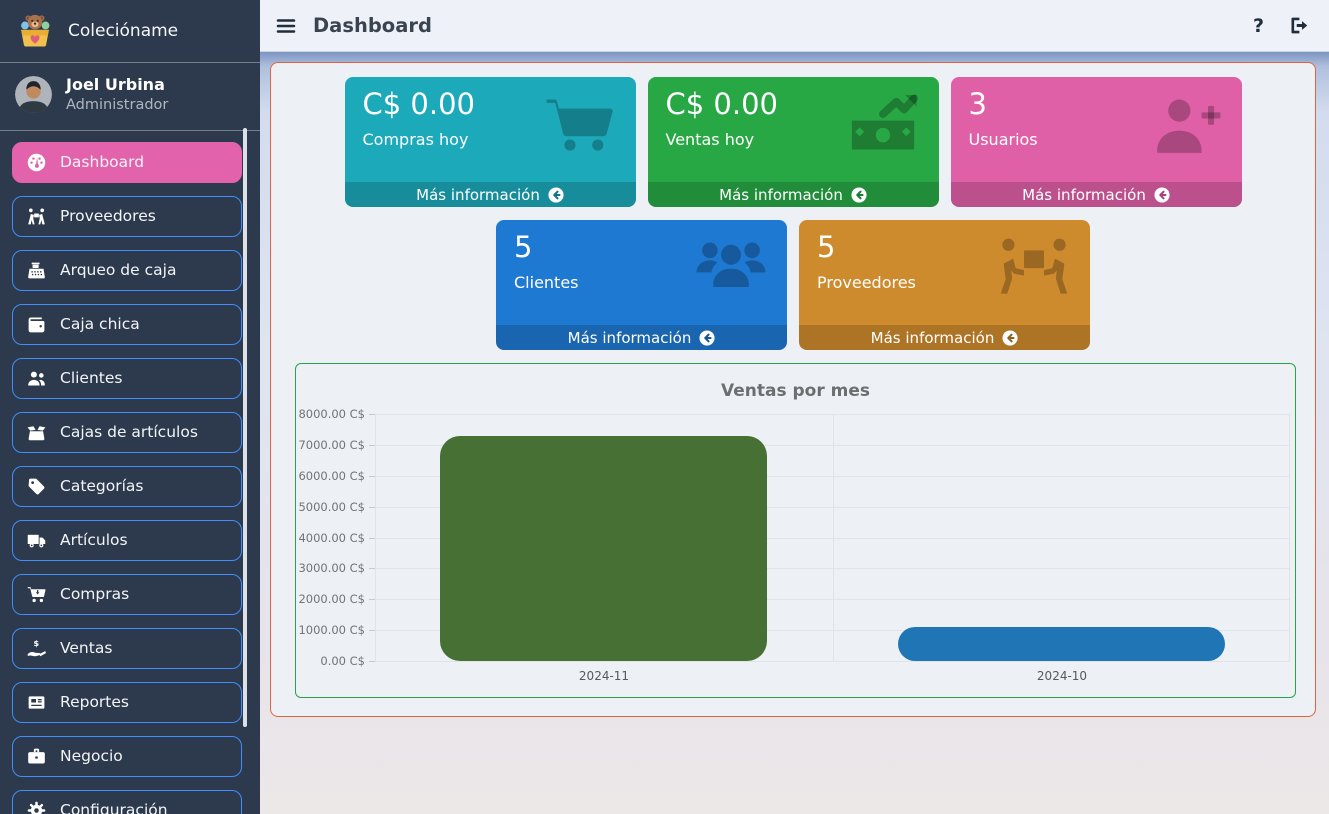 This screenshot has height=814, width=1329. I want to click on sidebar-item-ventas: $ Ventas, so click(127, 648).